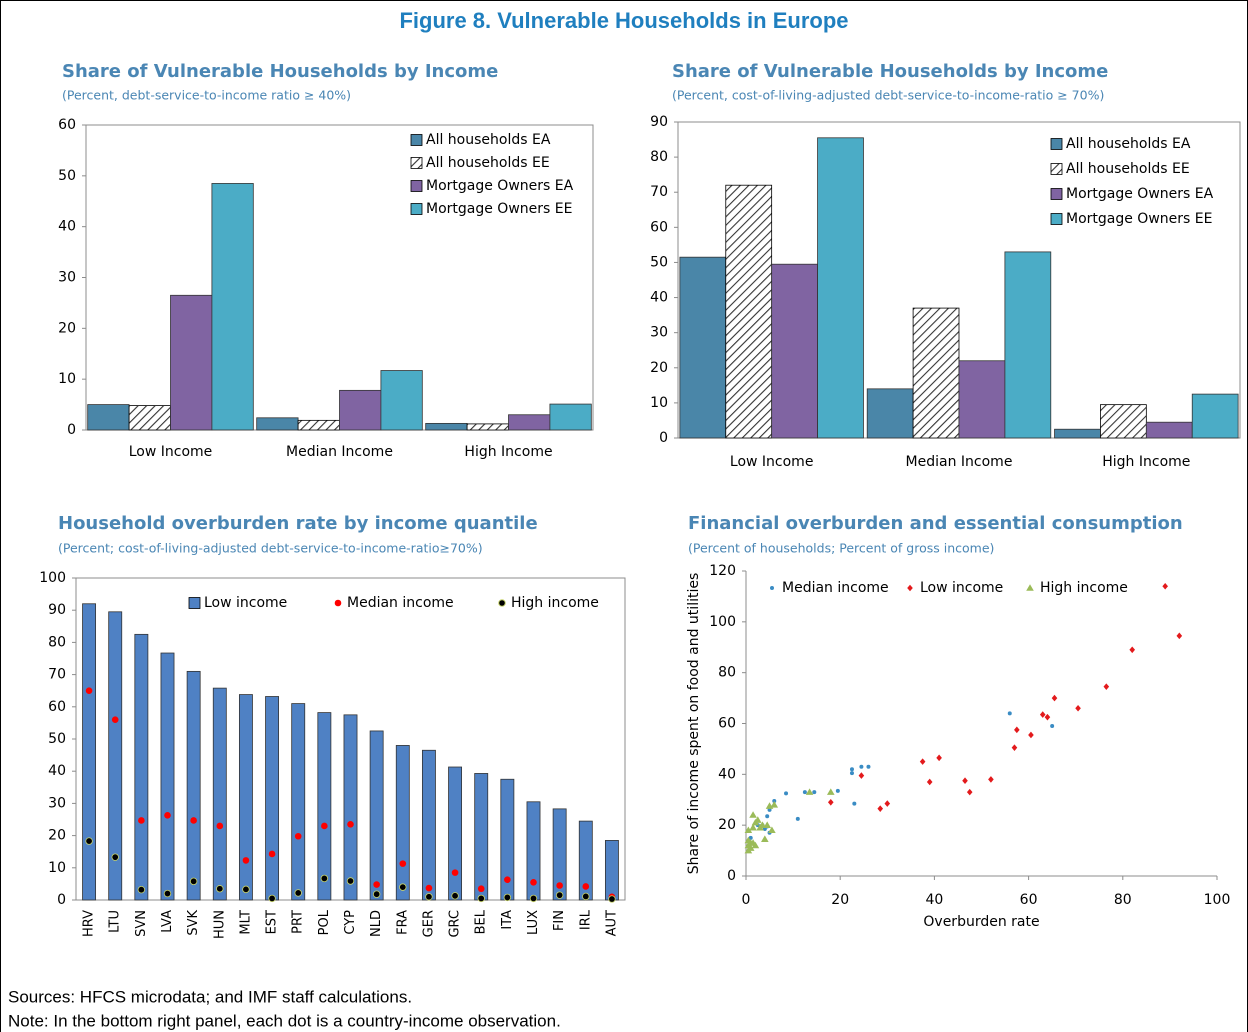  What do you see at coordinates (772, 462) in the screenshot?
I see `x-tick-label: Low Income` at bounding box center [772, 462].